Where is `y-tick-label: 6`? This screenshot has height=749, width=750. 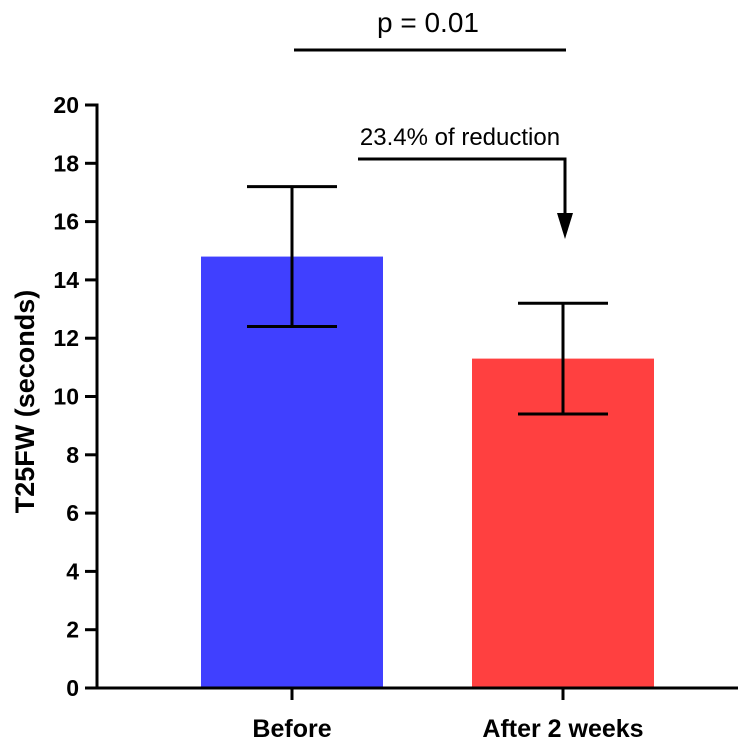
y-tick-label: 6 is located at coordinates (72, 513).